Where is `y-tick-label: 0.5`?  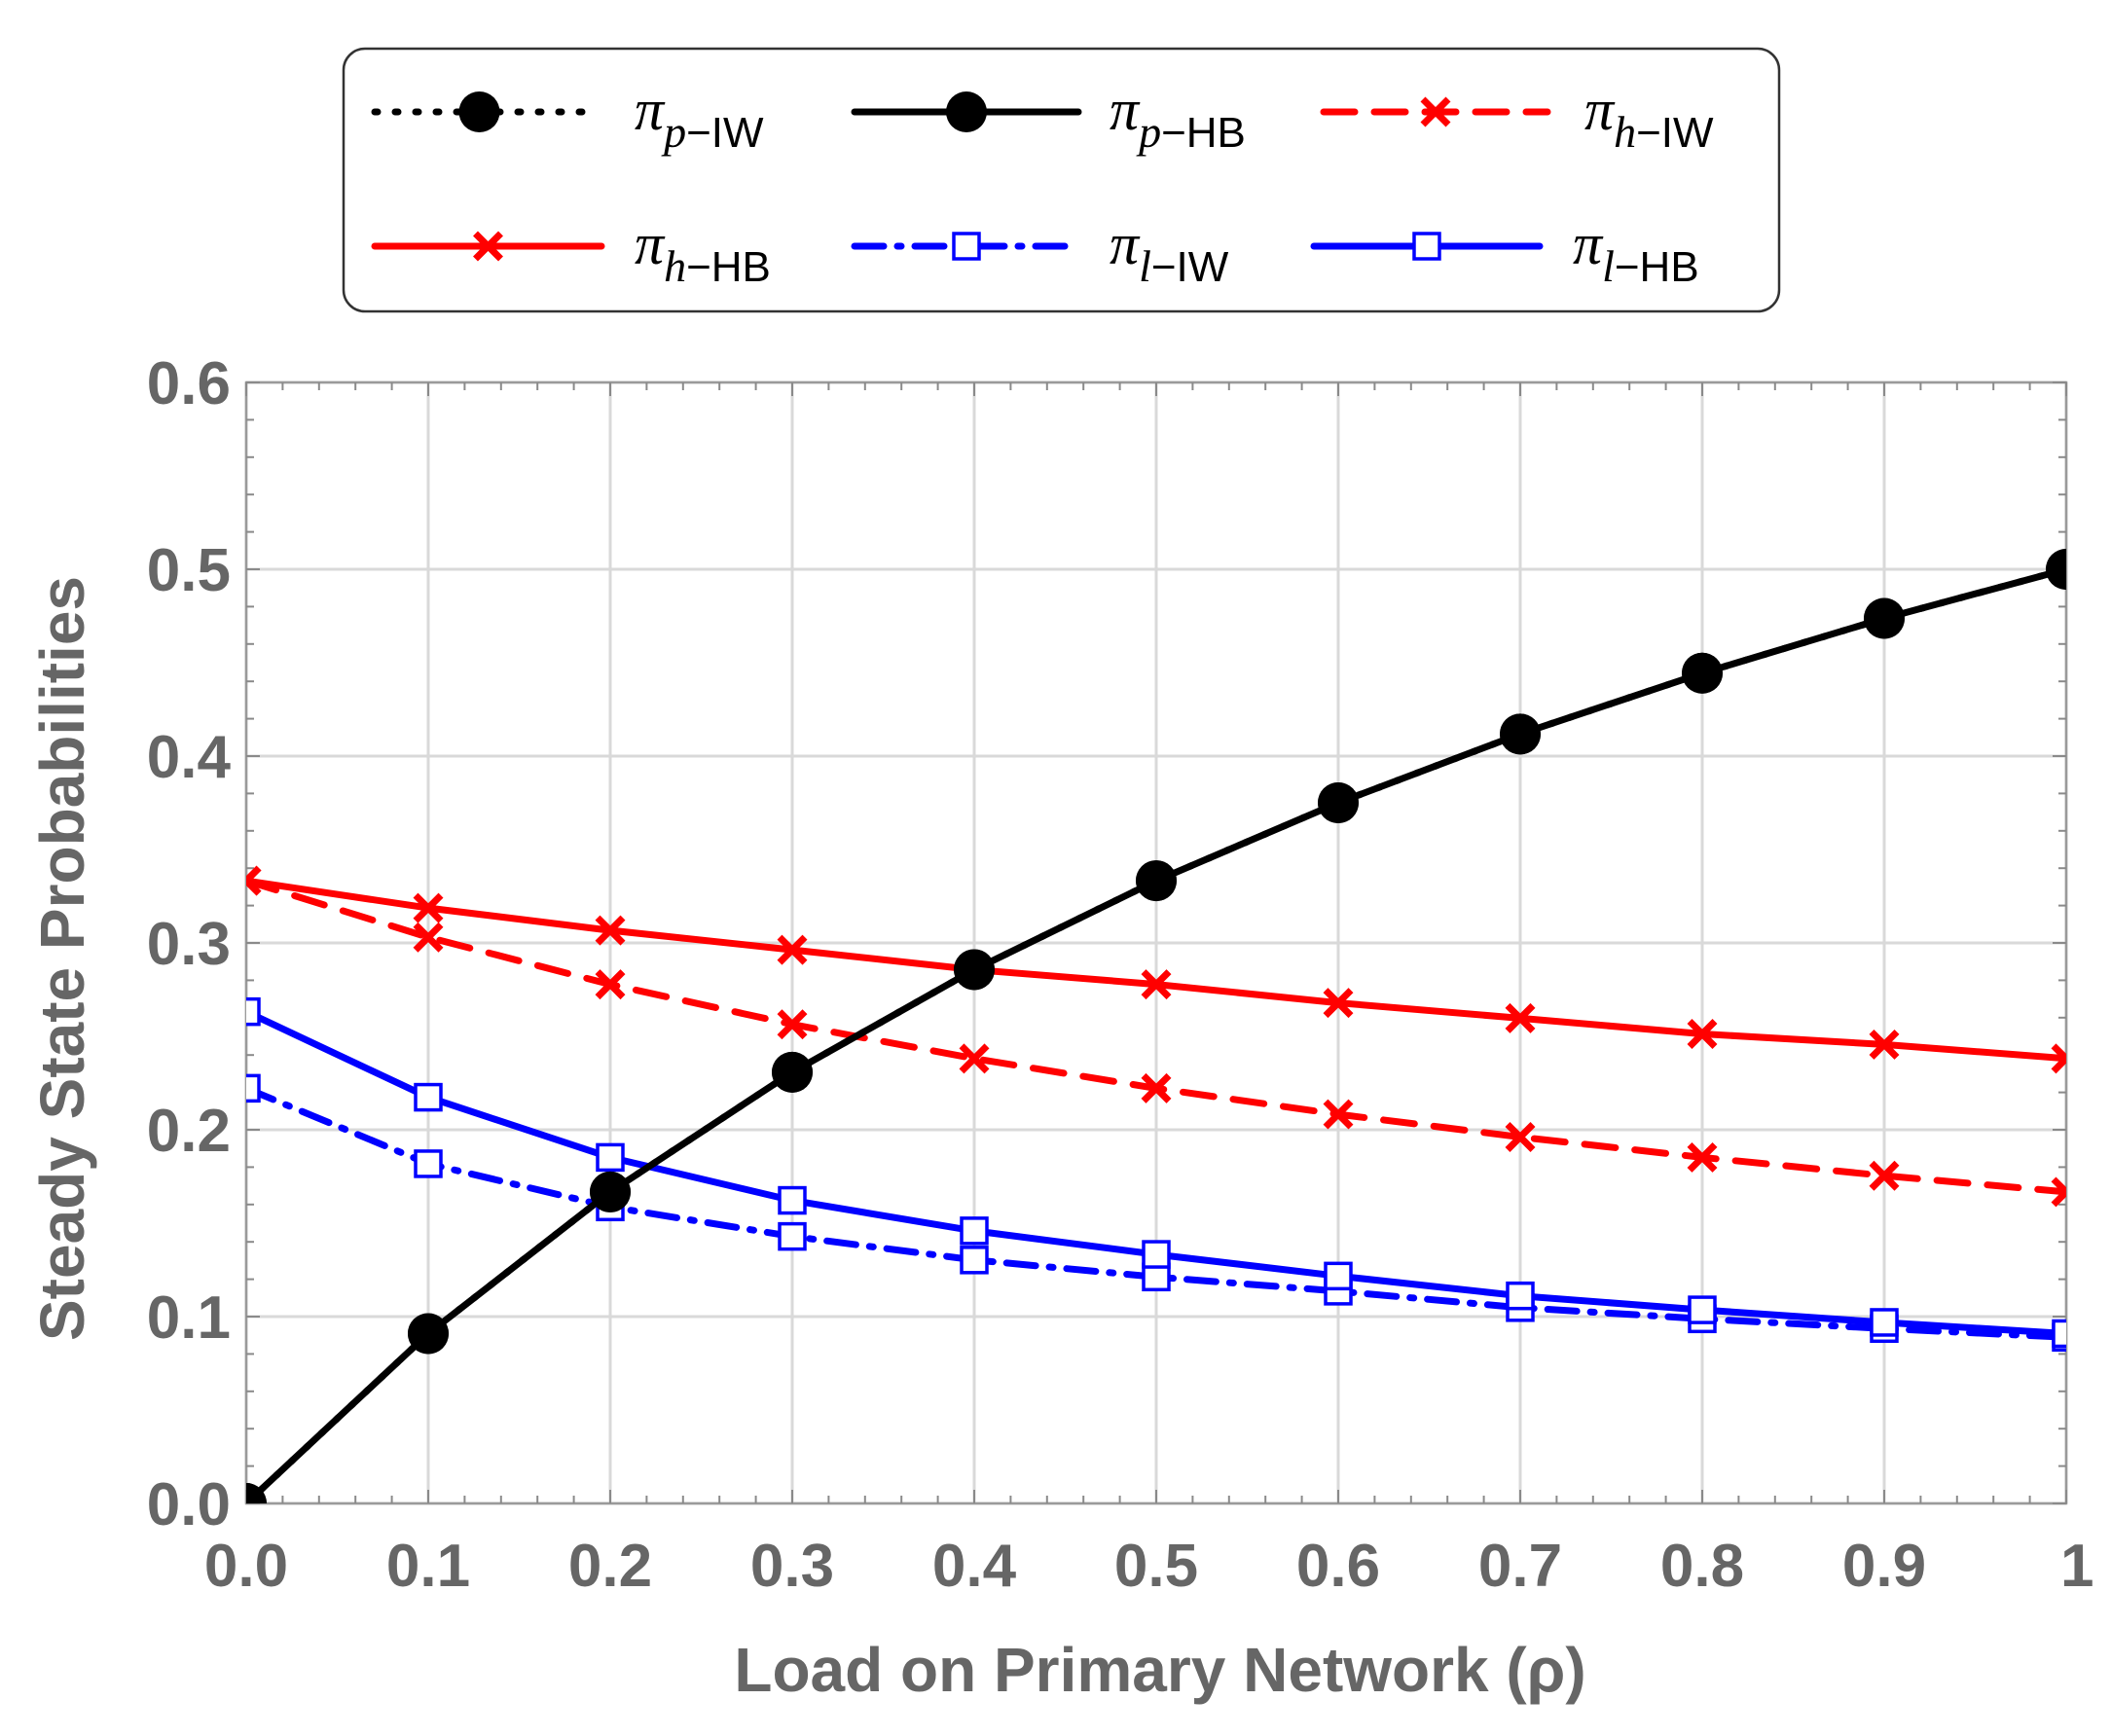 y-tick-label: 0.5 is located at coordinates (189, 571).